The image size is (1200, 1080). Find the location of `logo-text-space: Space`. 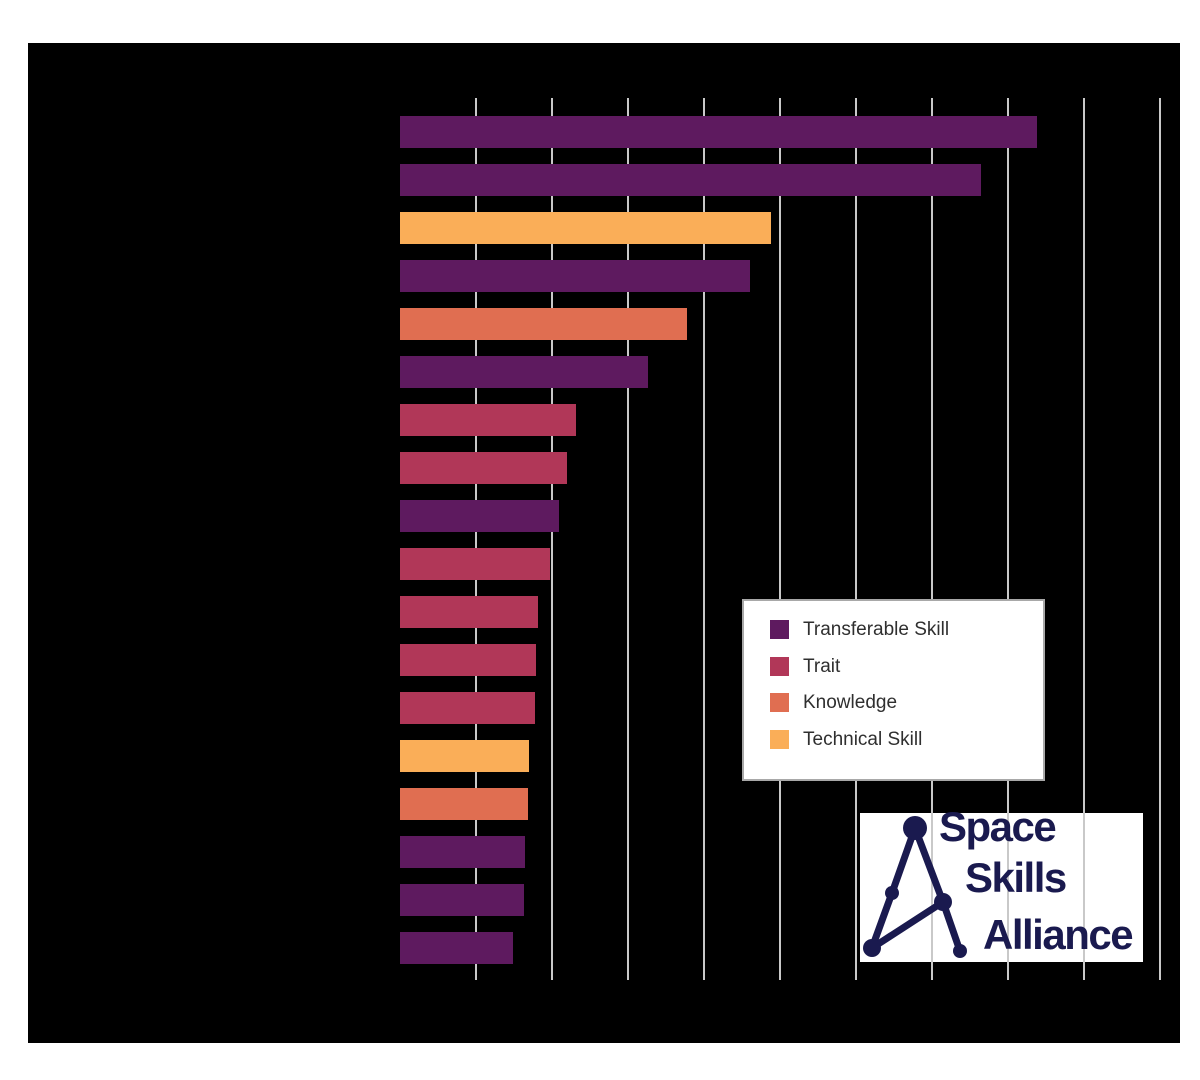

logo-text-space: Space is located at coordinates (998, 826).